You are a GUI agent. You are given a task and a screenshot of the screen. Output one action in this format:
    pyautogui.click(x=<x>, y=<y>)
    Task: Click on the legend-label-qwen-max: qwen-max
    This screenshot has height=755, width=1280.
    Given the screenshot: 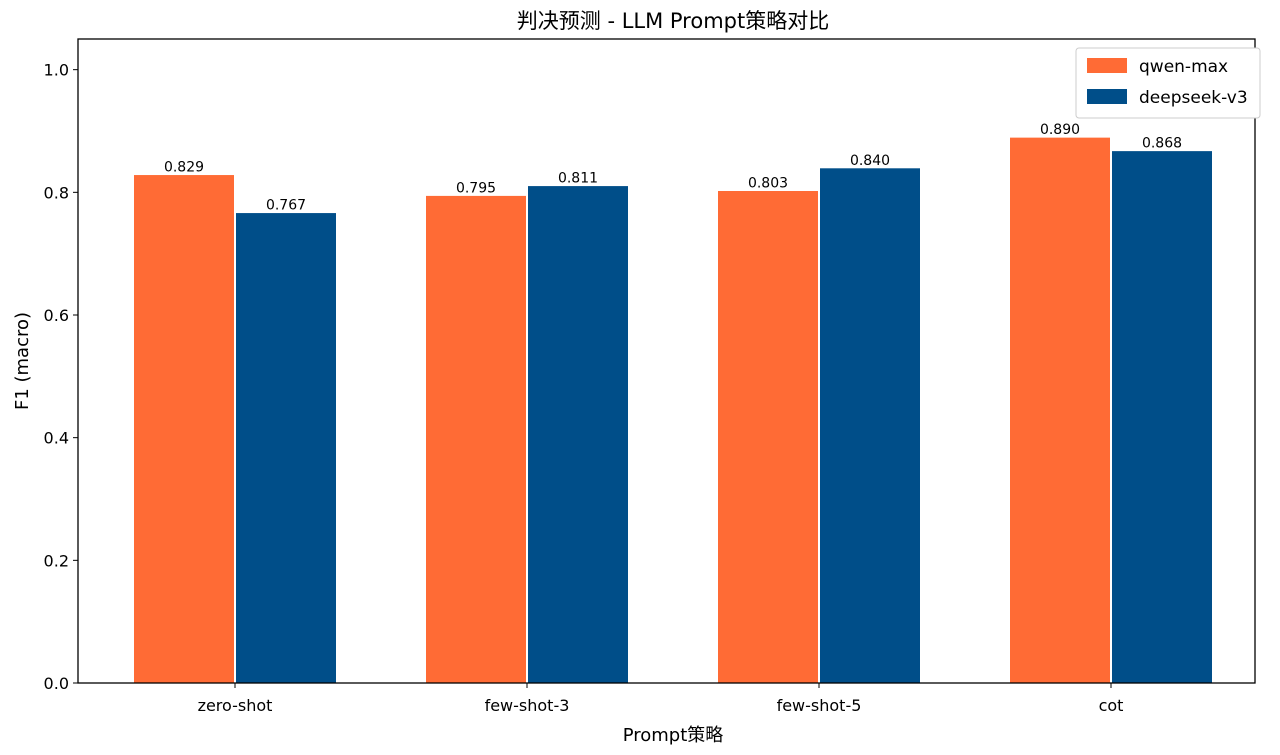 What is the action you would take?
    pyautogui.click(x=1183, y=67)
    